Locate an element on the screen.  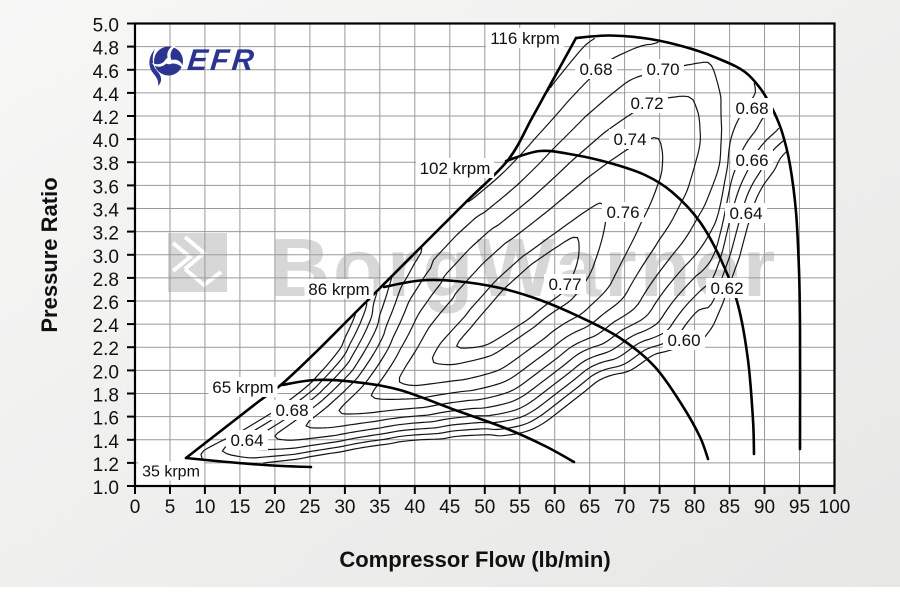
svg-text: 80 is located at coordinates (694, 507).